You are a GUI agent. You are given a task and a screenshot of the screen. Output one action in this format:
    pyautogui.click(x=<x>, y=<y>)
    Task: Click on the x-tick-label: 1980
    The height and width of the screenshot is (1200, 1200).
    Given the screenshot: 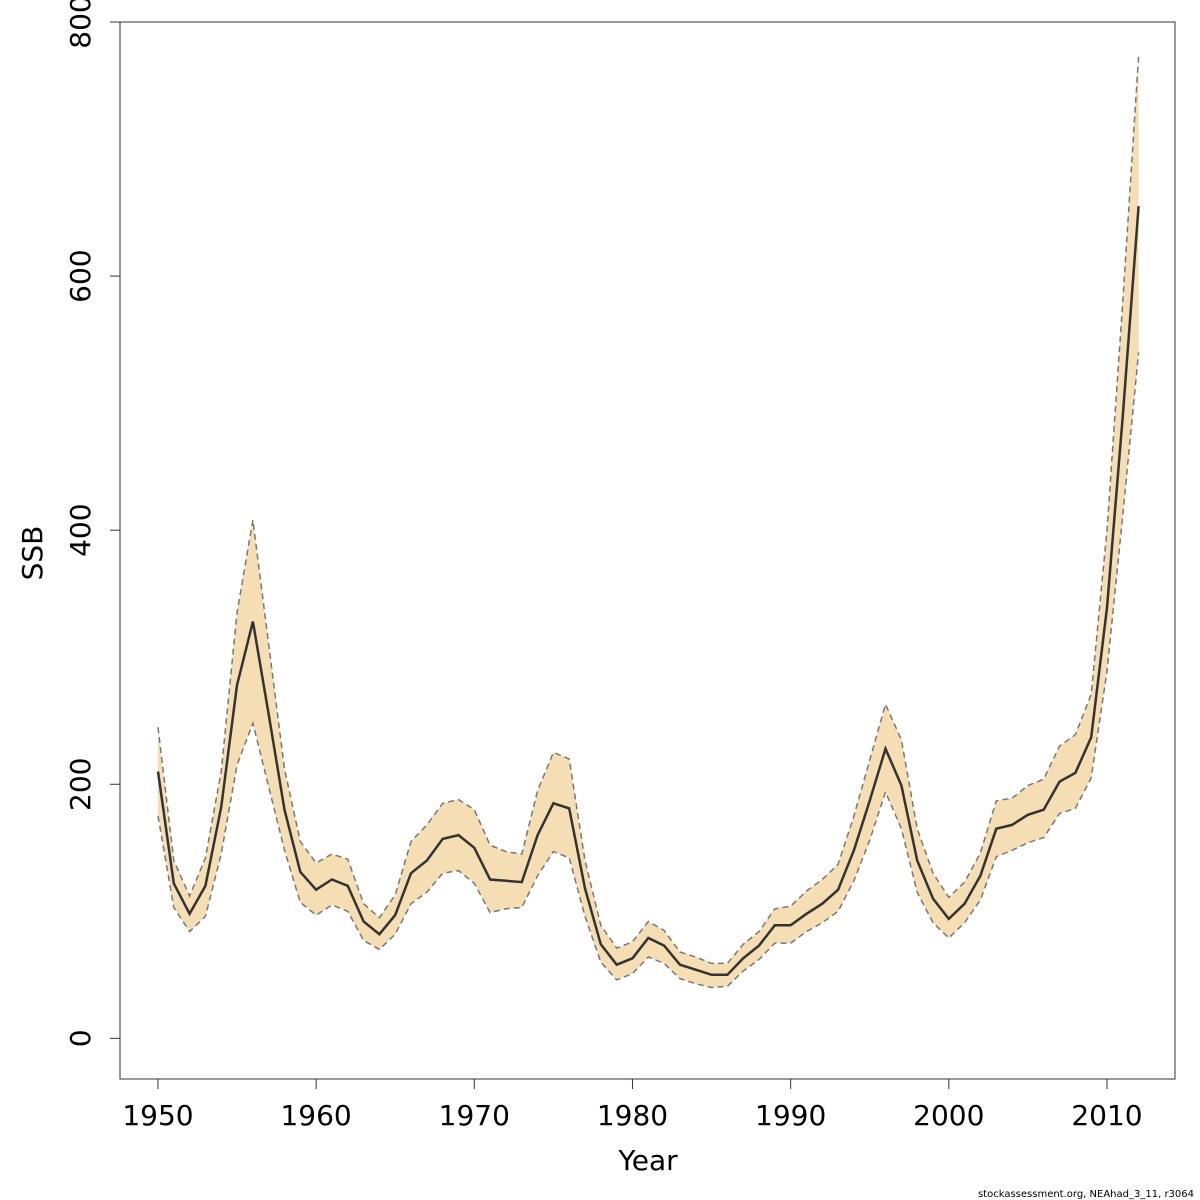 What is the action you would take?
    pyautogui.click(x=632, y=1115)
    